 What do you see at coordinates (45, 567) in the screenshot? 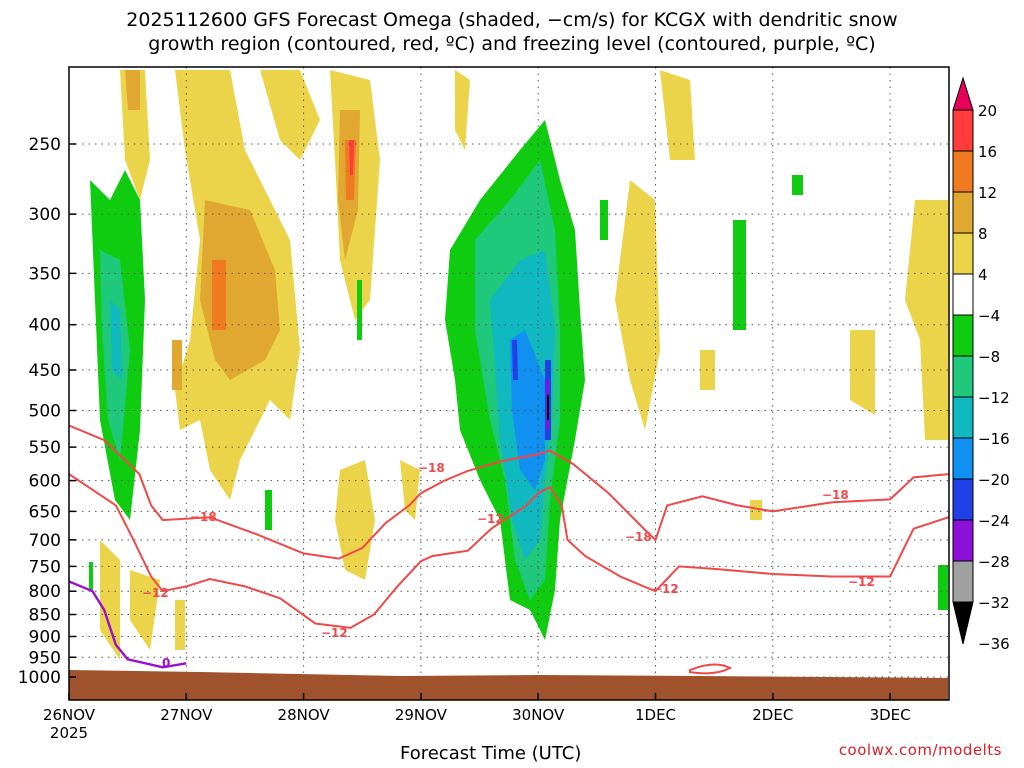
I see `y-tick-label-750: 750` at bounding box center [45, 567].